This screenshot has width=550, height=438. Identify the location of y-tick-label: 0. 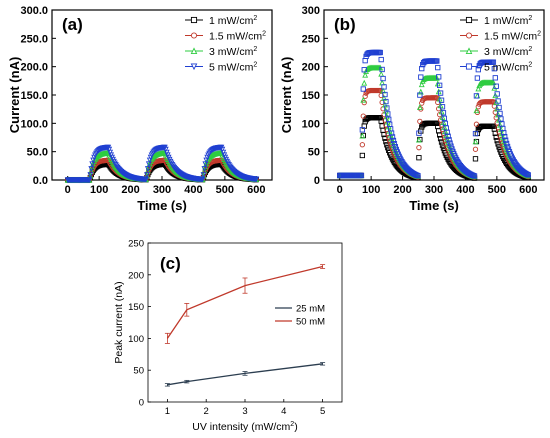
(317, 181).